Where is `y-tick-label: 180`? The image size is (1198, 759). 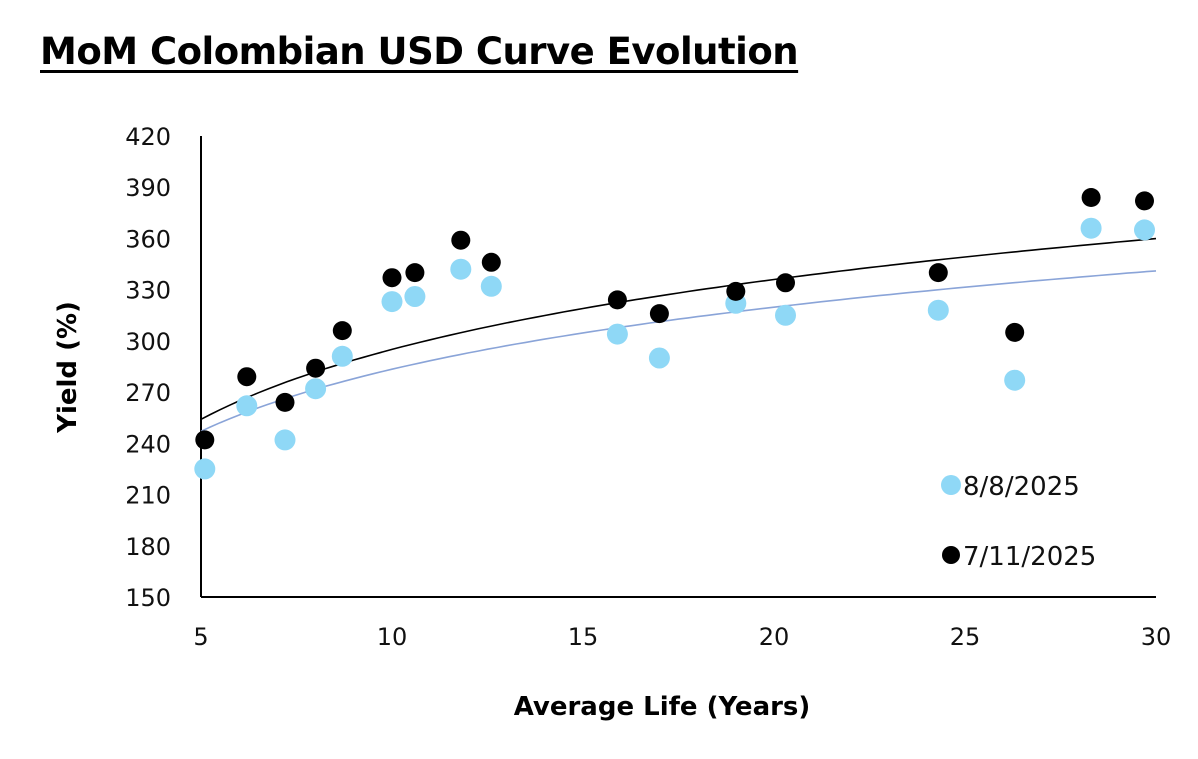
y-tick-label: 180 is located at coordinates (148, 547).